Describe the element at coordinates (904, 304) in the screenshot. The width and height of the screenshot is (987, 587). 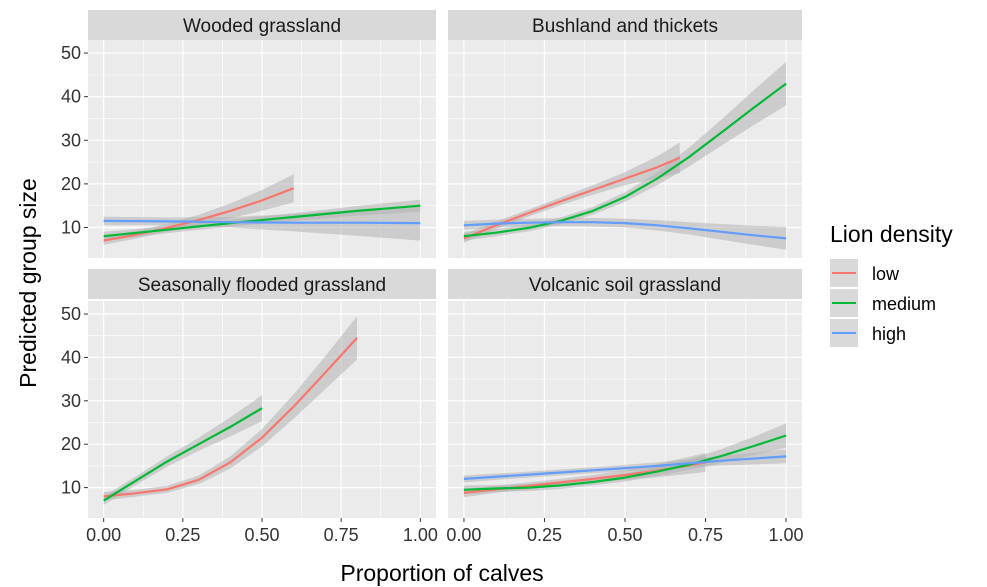
I see `legend-label-medium: medium` at that location.